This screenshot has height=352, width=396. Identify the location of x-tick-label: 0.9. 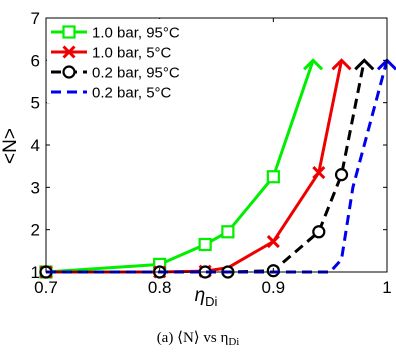
(274, 287).